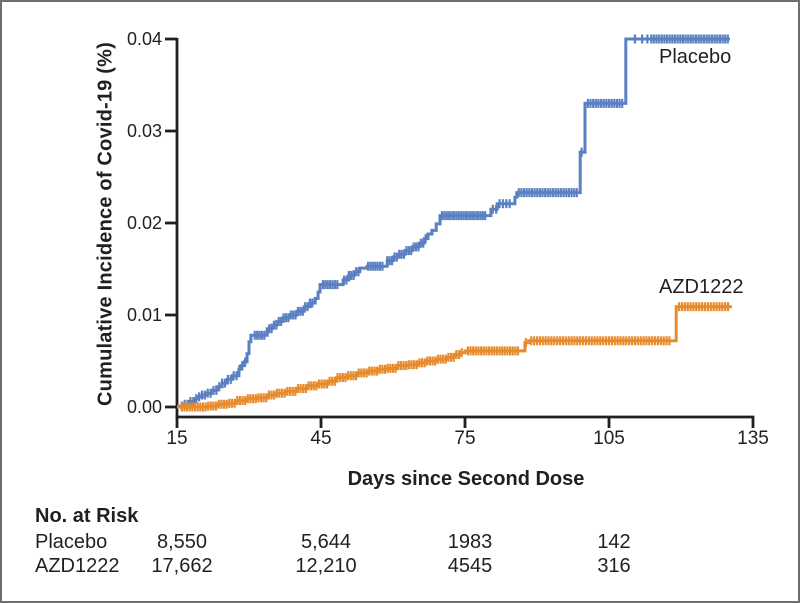  What do you see at coordinates (71, 542) in the screenshot?
I see `risk-row-label: Placebo` at bounding box center [71, 542].